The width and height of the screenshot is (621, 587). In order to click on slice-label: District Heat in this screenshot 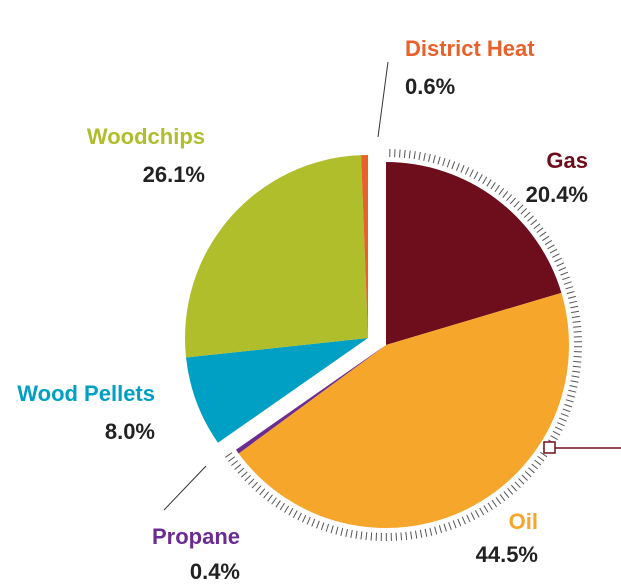, I will do `click(470, 48)`.